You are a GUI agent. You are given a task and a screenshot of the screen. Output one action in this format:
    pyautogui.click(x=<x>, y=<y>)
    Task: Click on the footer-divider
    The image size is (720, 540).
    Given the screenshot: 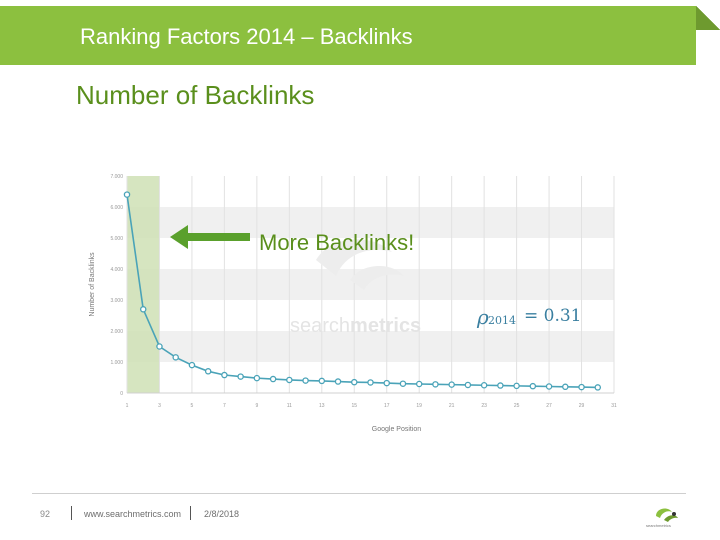 What is the action you would take?
    pyautogui.click(x=359, y=493)
    